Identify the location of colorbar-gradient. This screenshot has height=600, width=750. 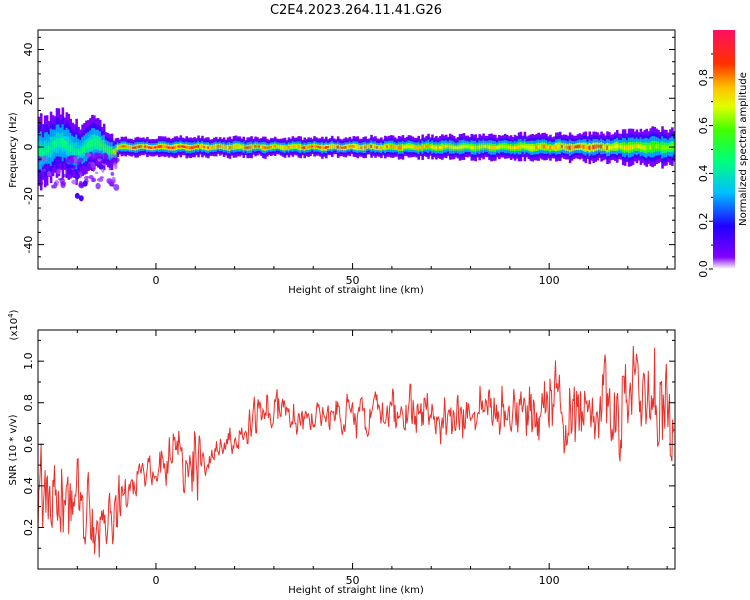
(724, 149).